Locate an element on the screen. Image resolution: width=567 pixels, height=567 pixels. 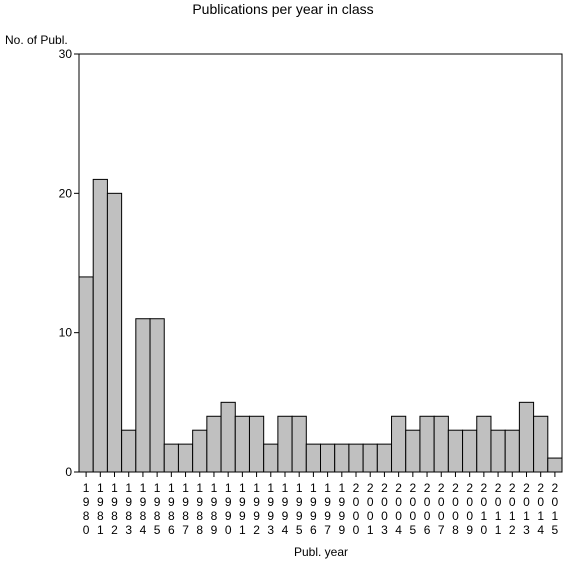
y-axis: 0 10 20 30 is located at coordinates (69, 263).